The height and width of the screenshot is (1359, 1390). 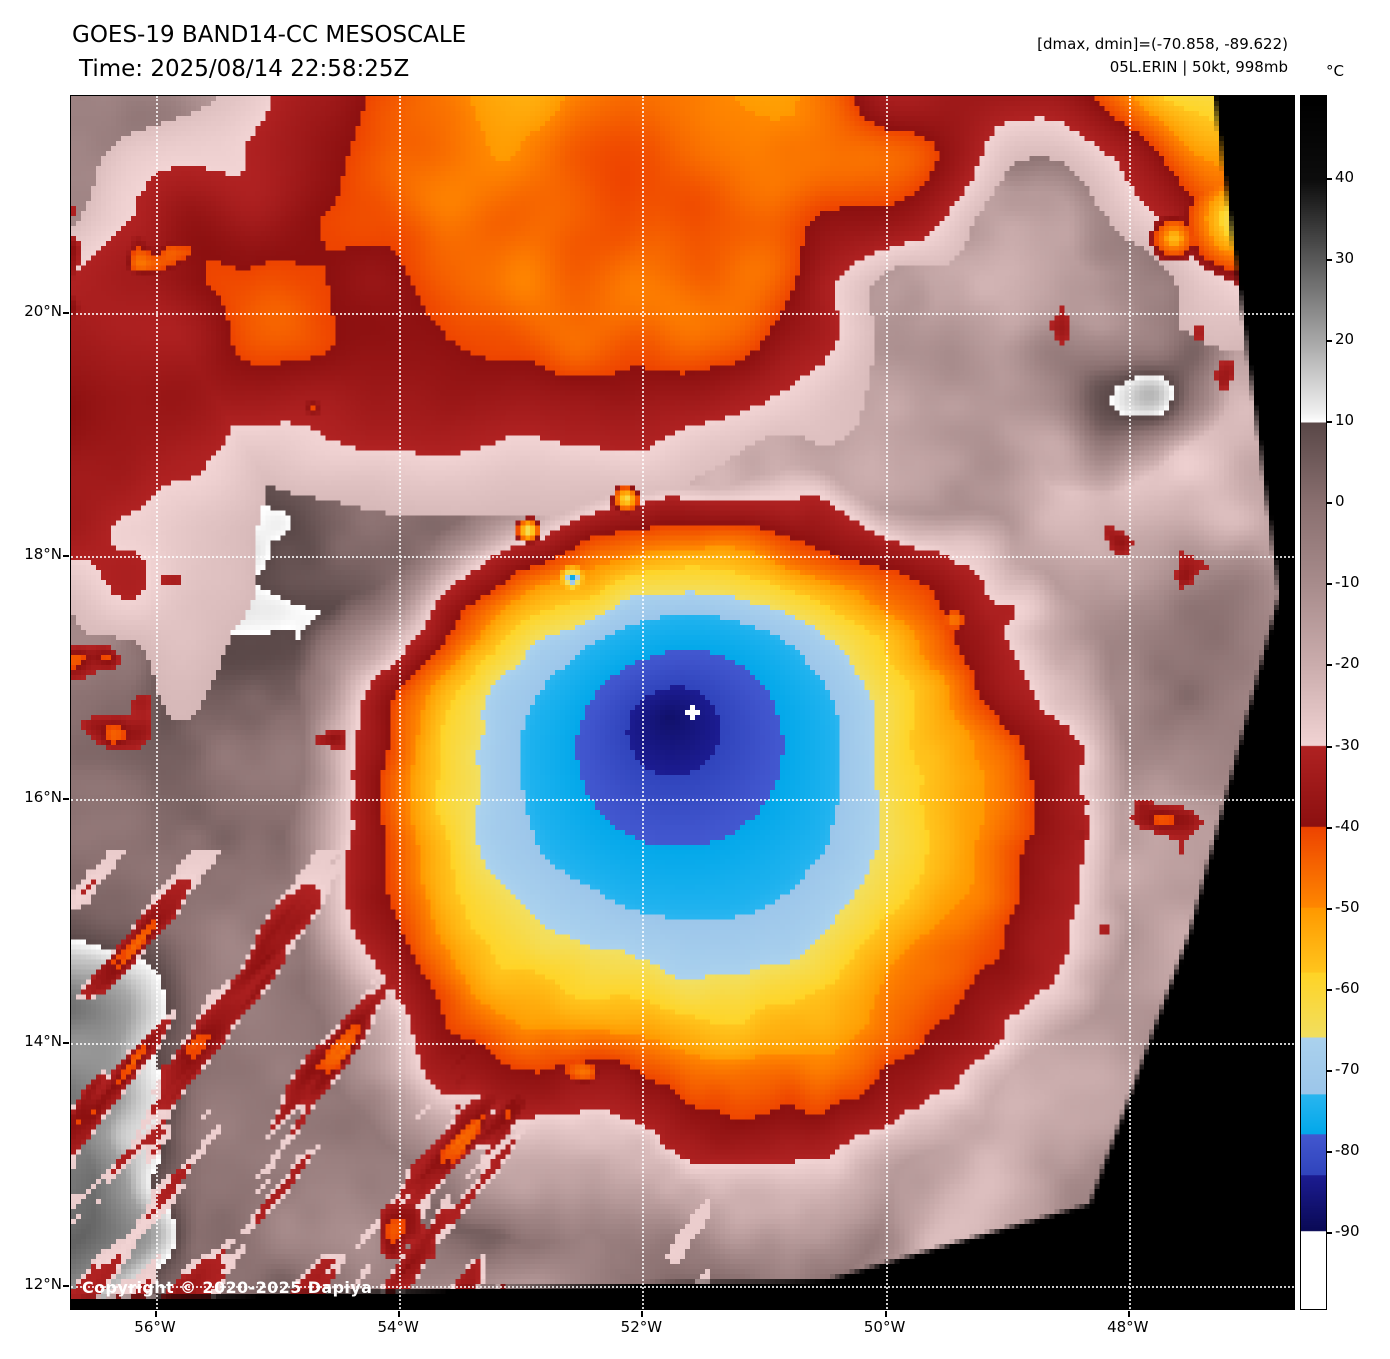 What do you see at coordinates (1347, 1068) in the screenshot?
I see `colorbar-tick-label: -70` at bounding box center [1347, 1068].